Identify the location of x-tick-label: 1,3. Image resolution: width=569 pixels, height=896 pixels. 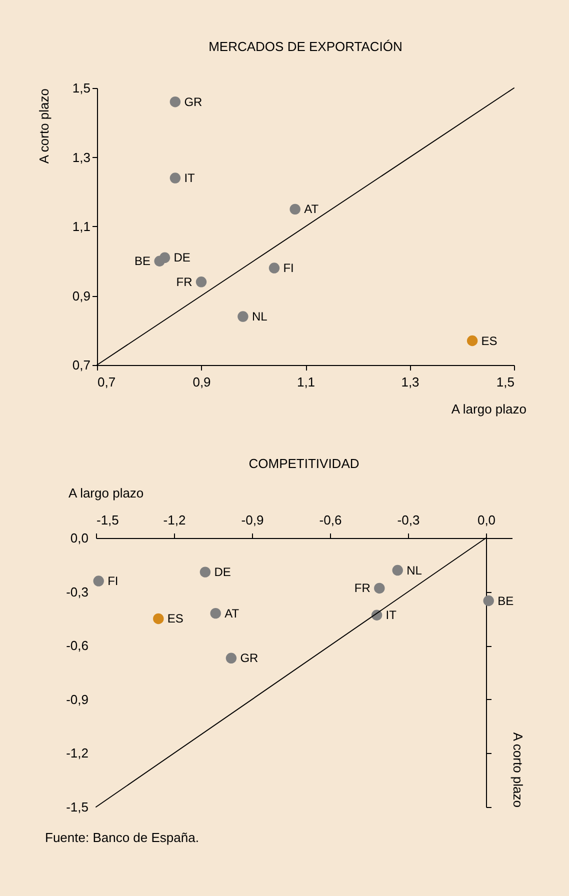
(410, 382).